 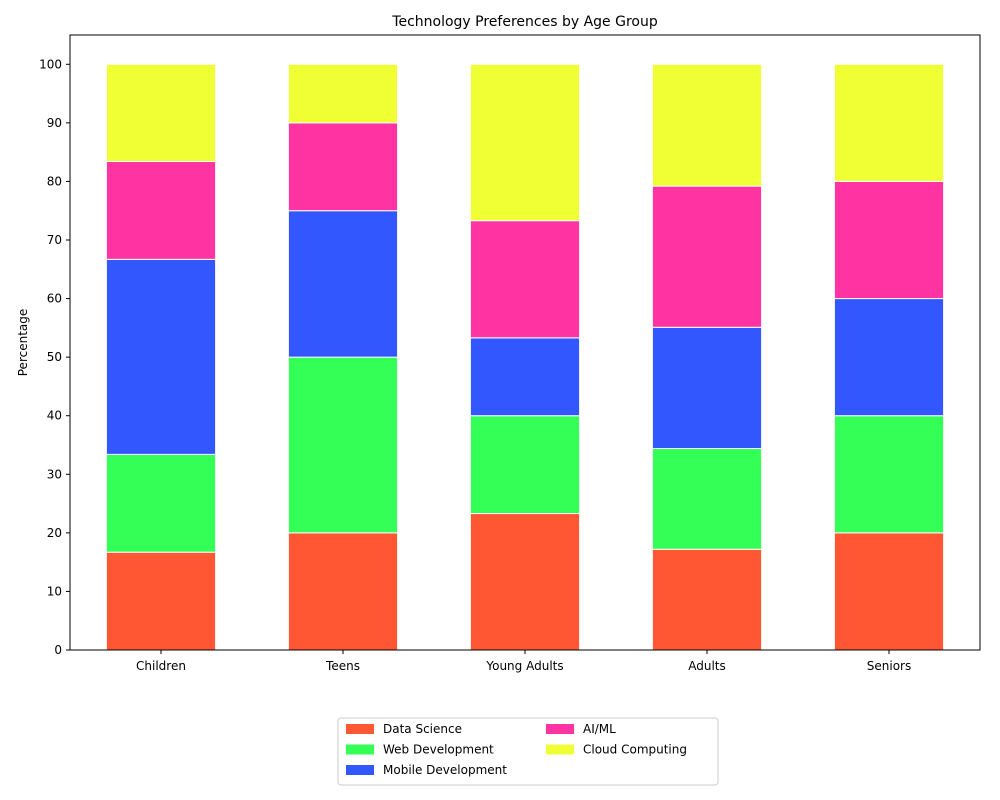 What do you see at coordinates (422, 729) in the screenshot?
I see `legend-label: Data Science` at bounding box center [422, 729].